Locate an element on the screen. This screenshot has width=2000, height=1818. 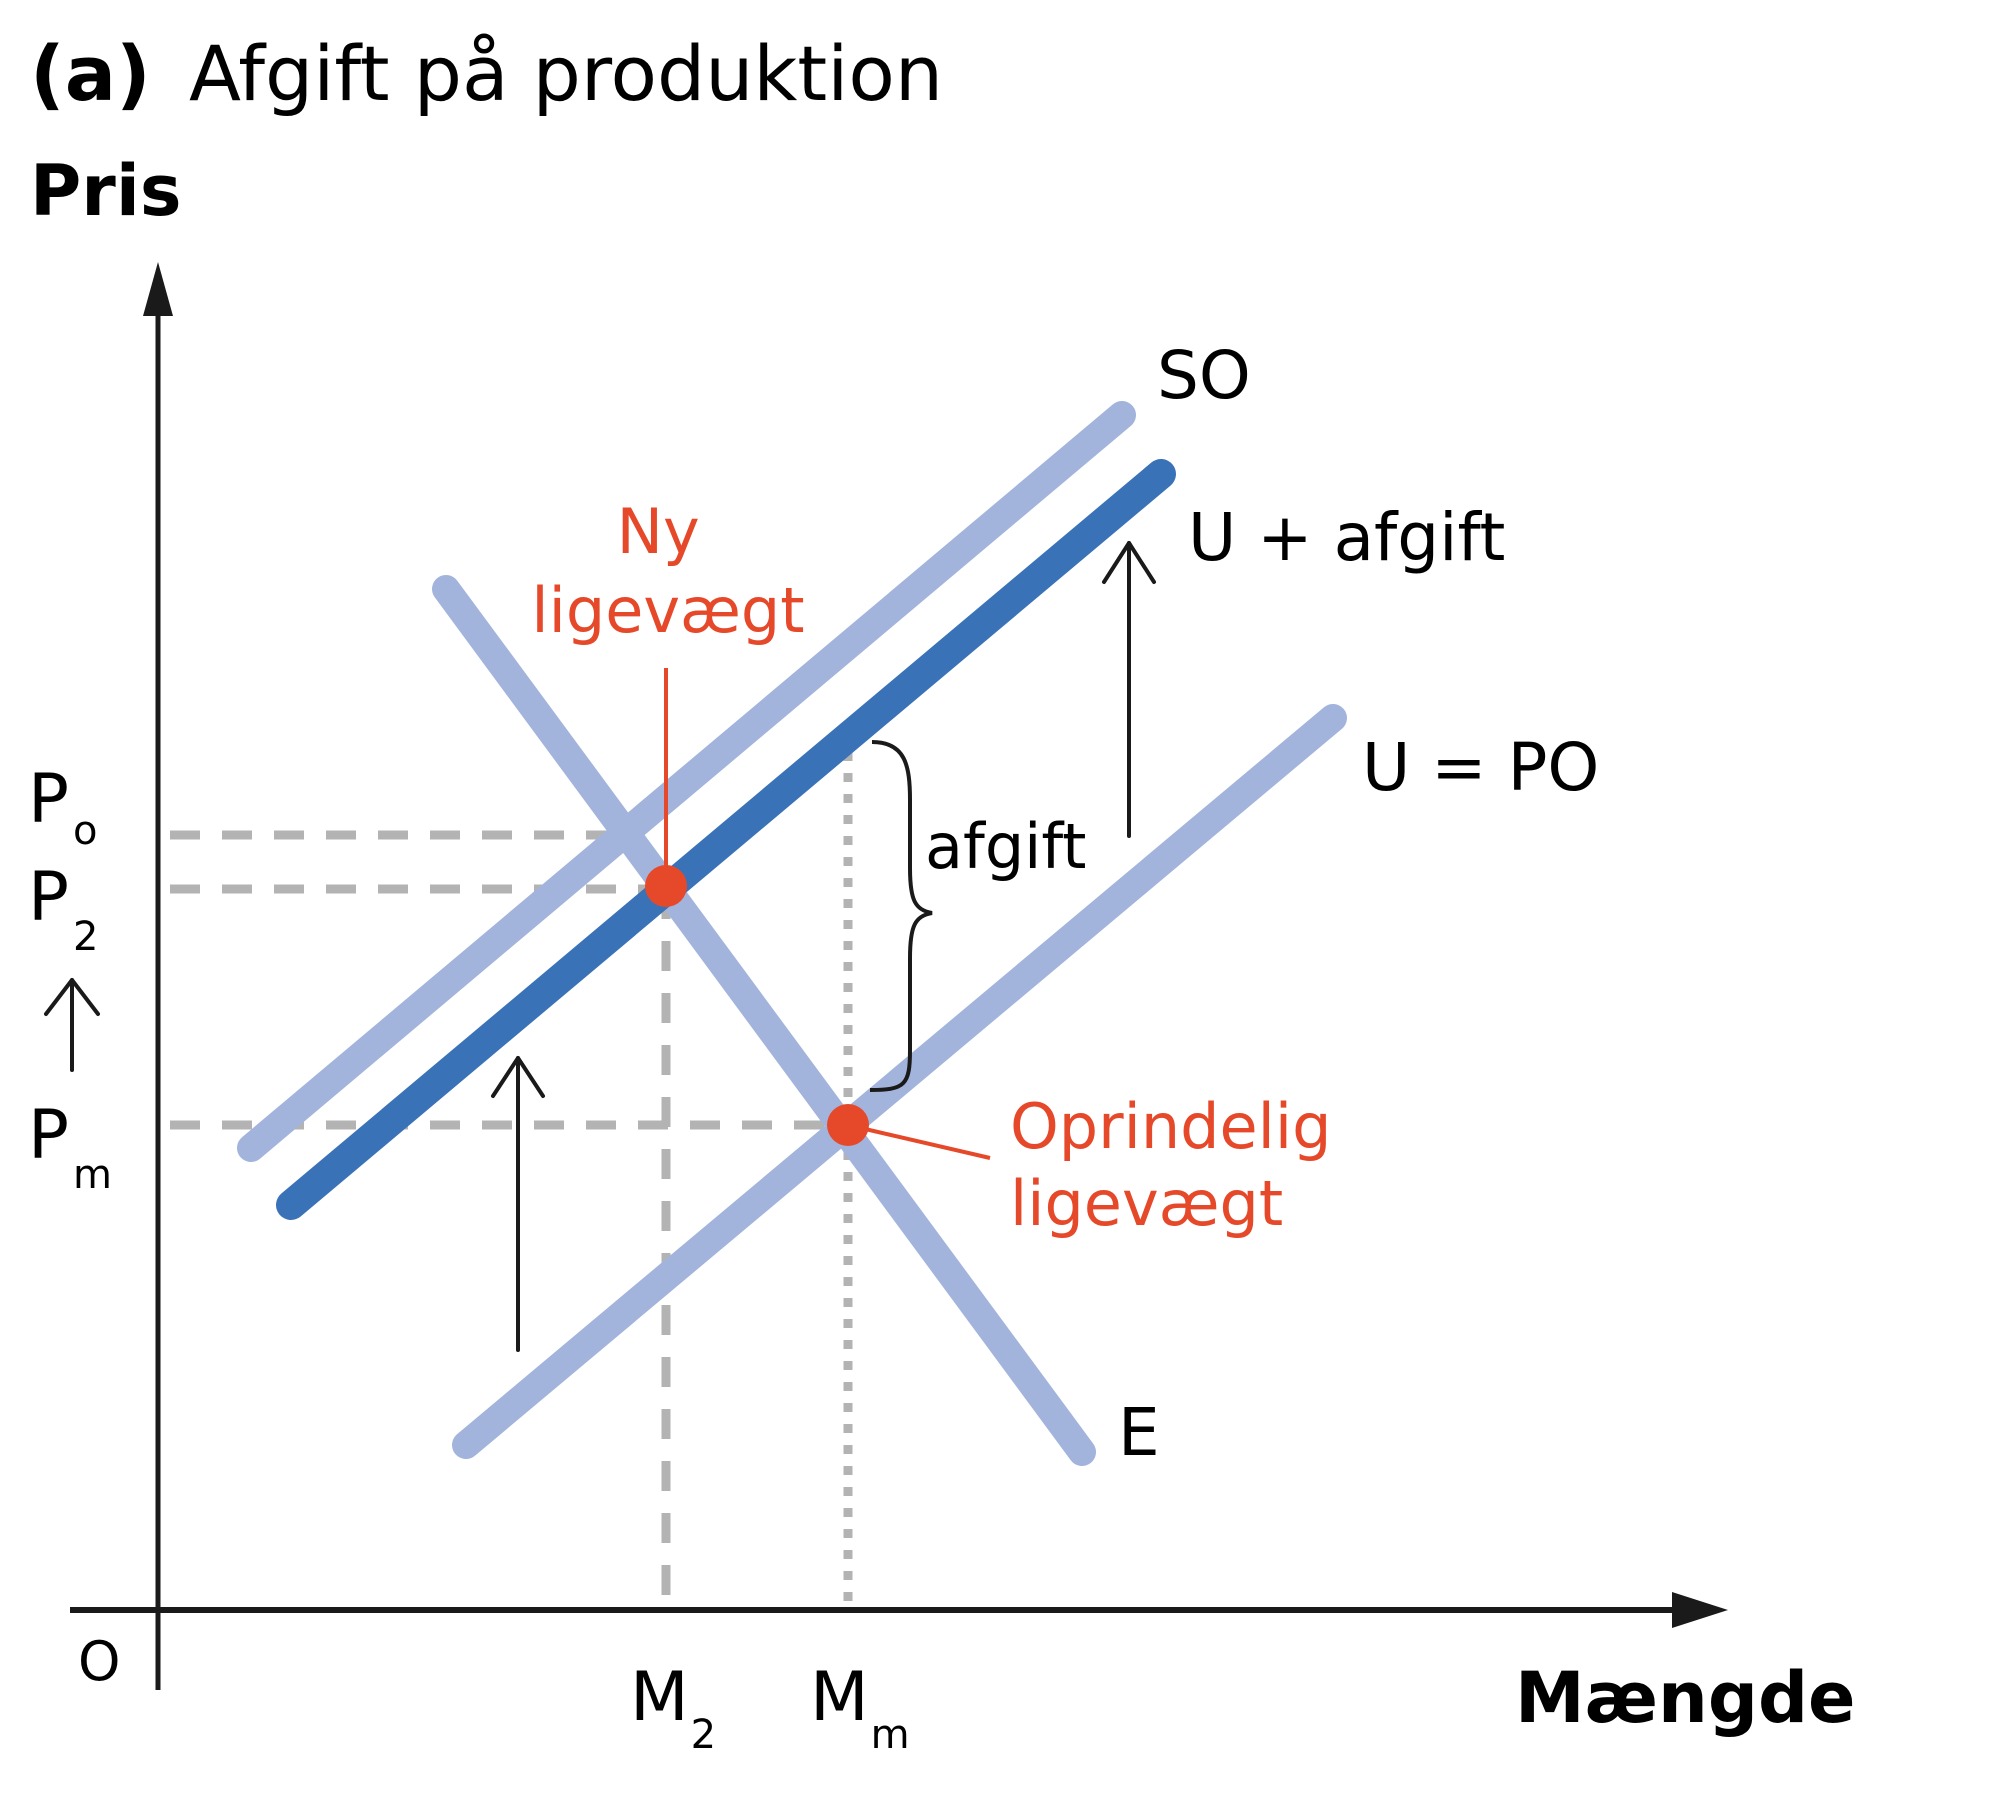
title: (a) Afgift på produktion is located at coordinates (486, 73).